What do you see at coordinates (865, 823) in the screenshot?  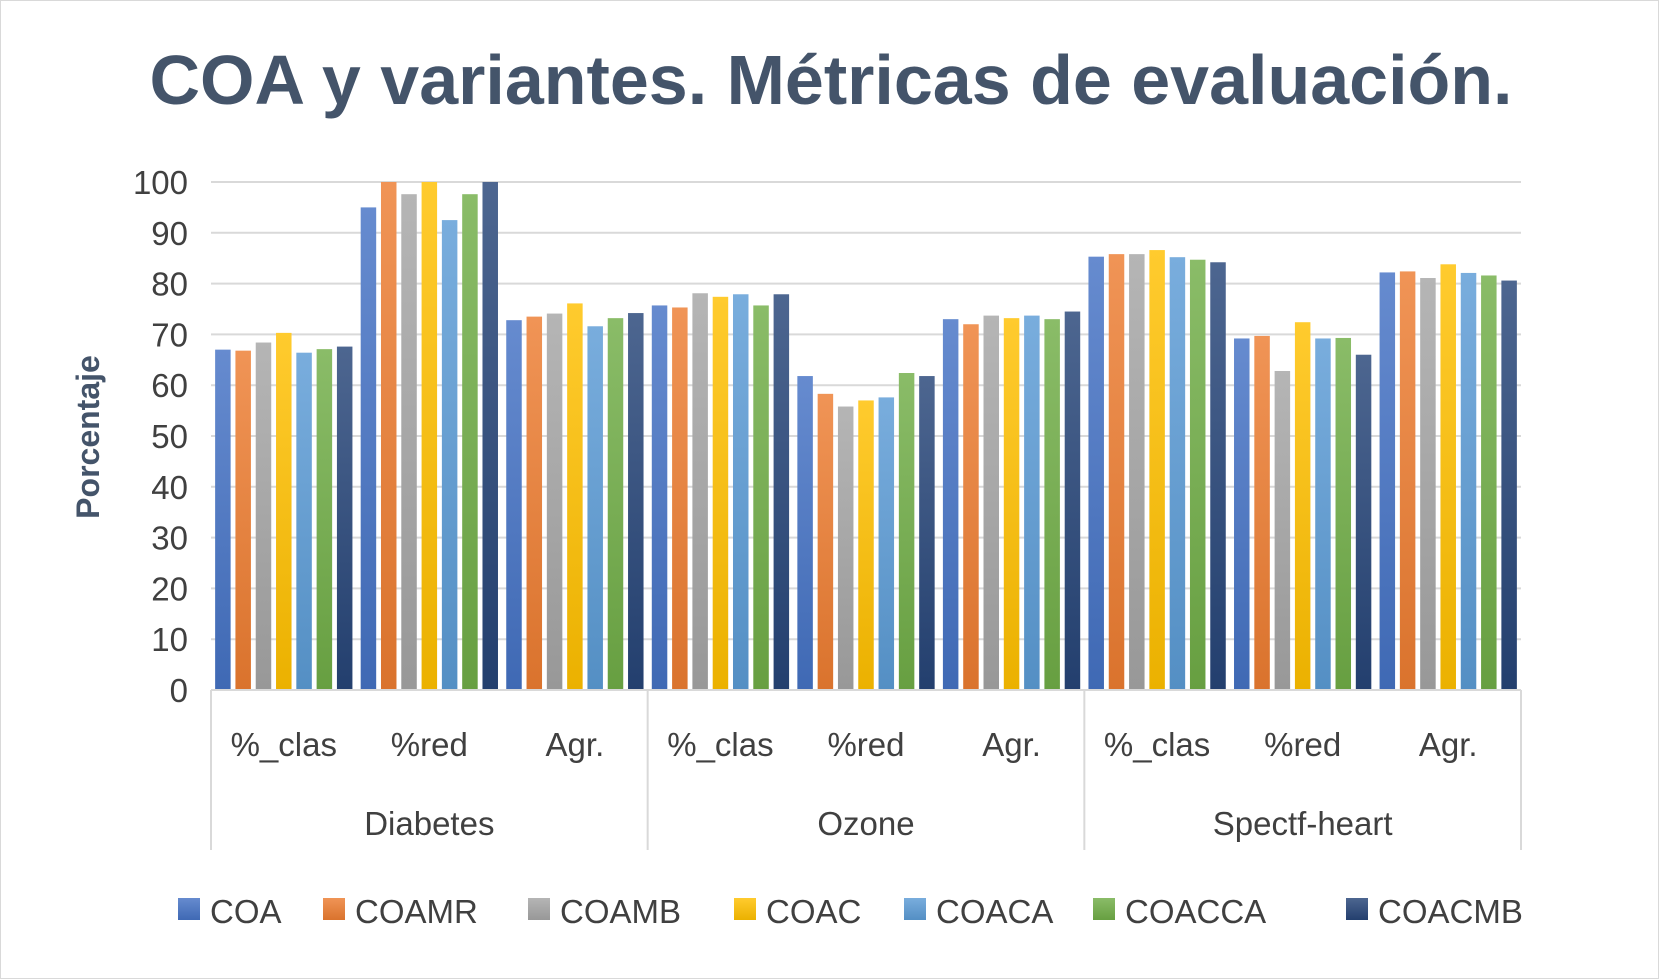 I see `x-group-label: Ozone` at bounding box center [865, 823].